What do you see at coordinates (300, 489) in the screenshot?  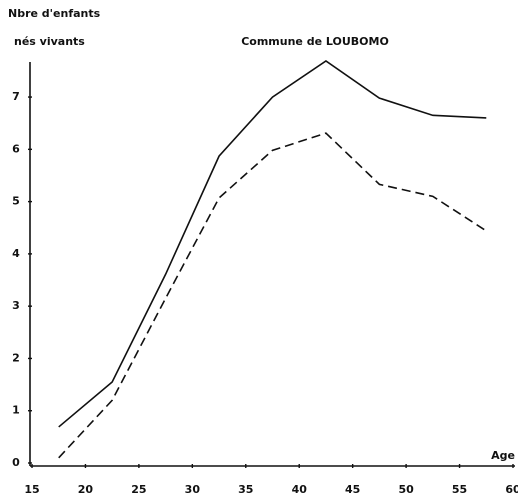 I see `x-tick-label: 40` at bounding box center [300, 489].